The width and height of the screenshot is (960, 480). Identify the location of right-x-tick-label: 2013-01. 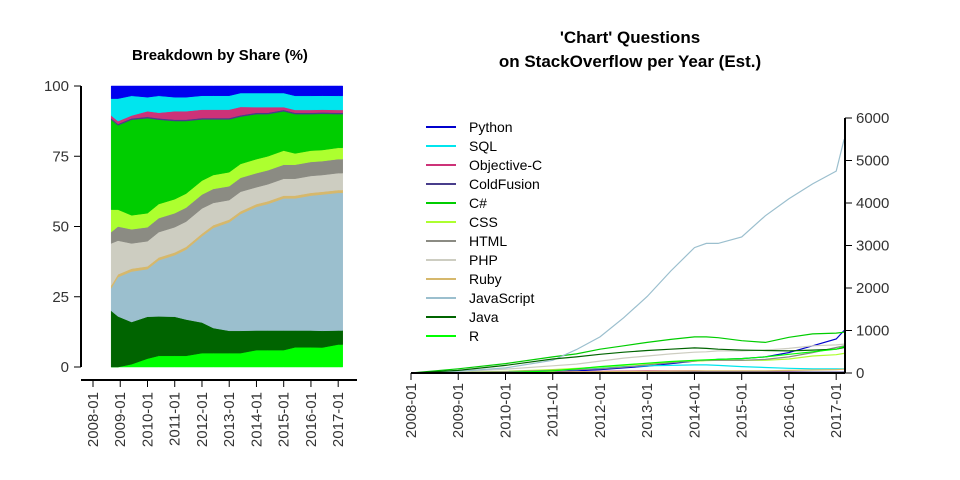
(647, 410).